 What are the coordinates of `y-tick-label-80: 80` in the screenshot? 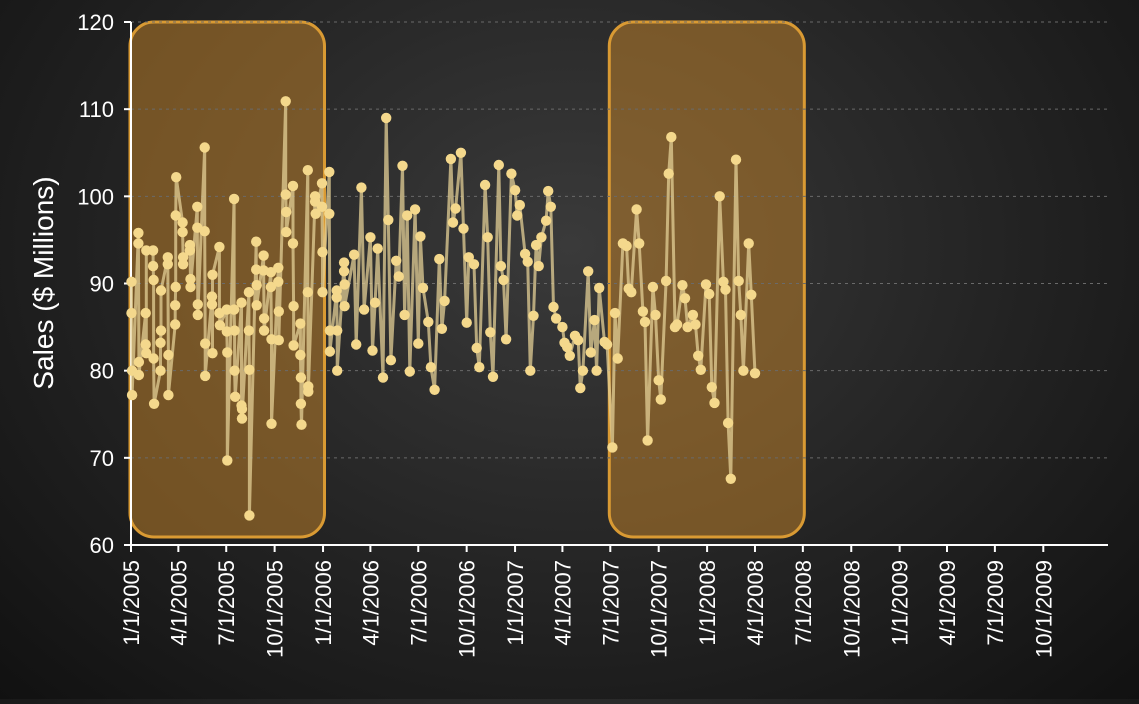 It's located at (102, 371).